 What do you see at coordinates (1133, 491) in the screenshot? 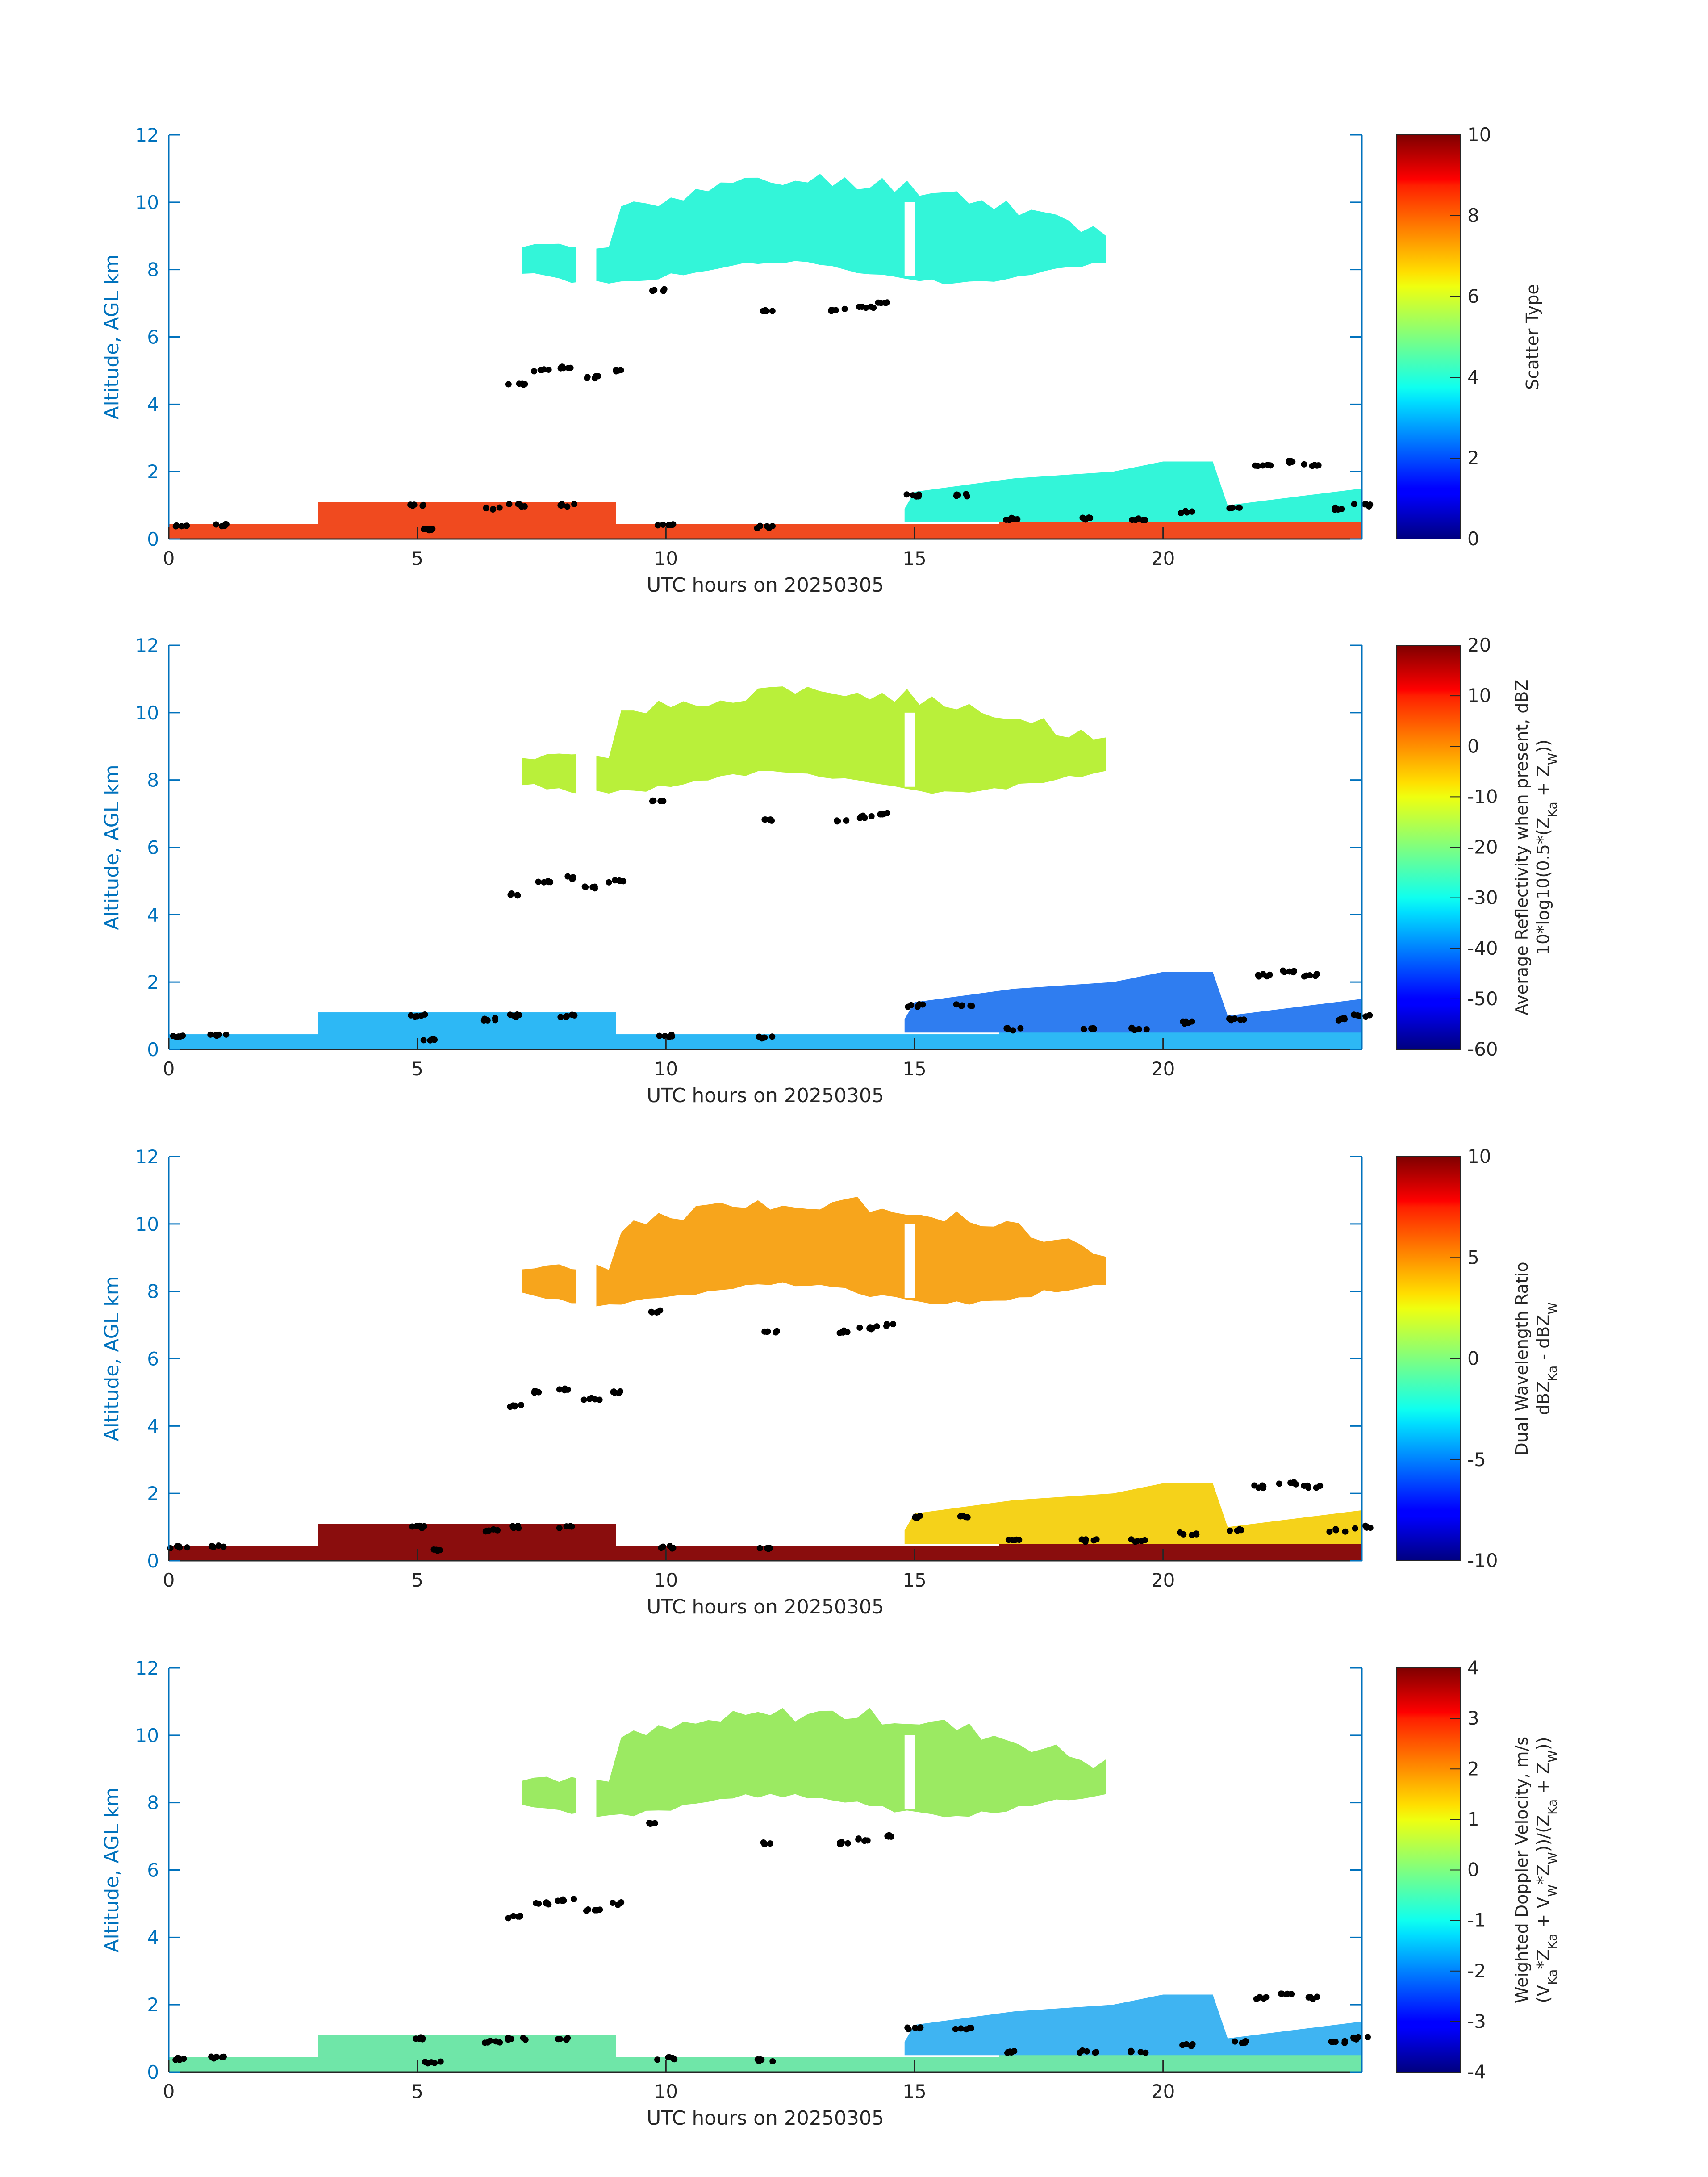
I see `low-cloud-top-field` at bounding box center [1133, 491].